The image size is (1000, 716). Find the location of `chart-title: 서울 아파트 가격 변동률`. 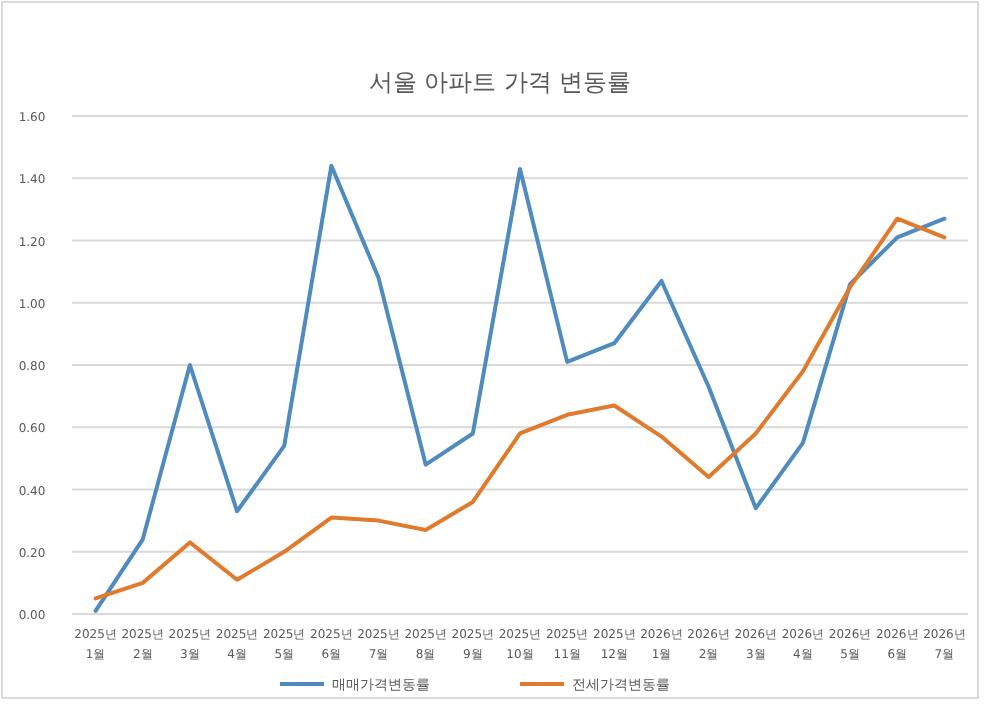

chart-title: 서울 아파트 가격 변동률 is located at coordinates (500, 82).